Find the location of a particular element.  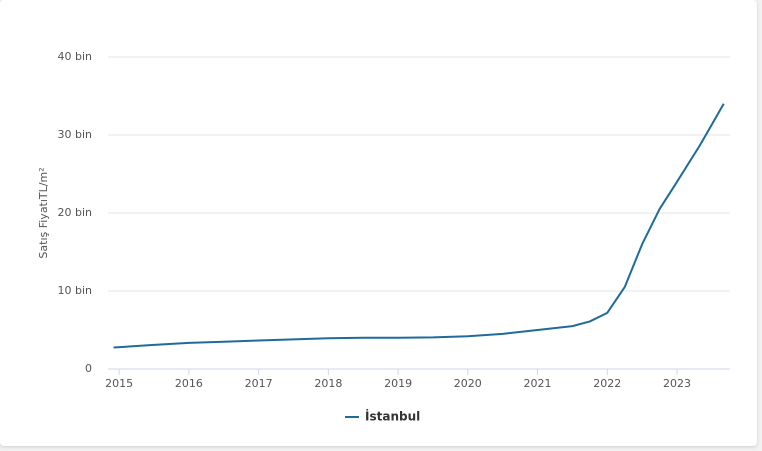

x-tick-label: 2023 is located at coordinates (677, 383).